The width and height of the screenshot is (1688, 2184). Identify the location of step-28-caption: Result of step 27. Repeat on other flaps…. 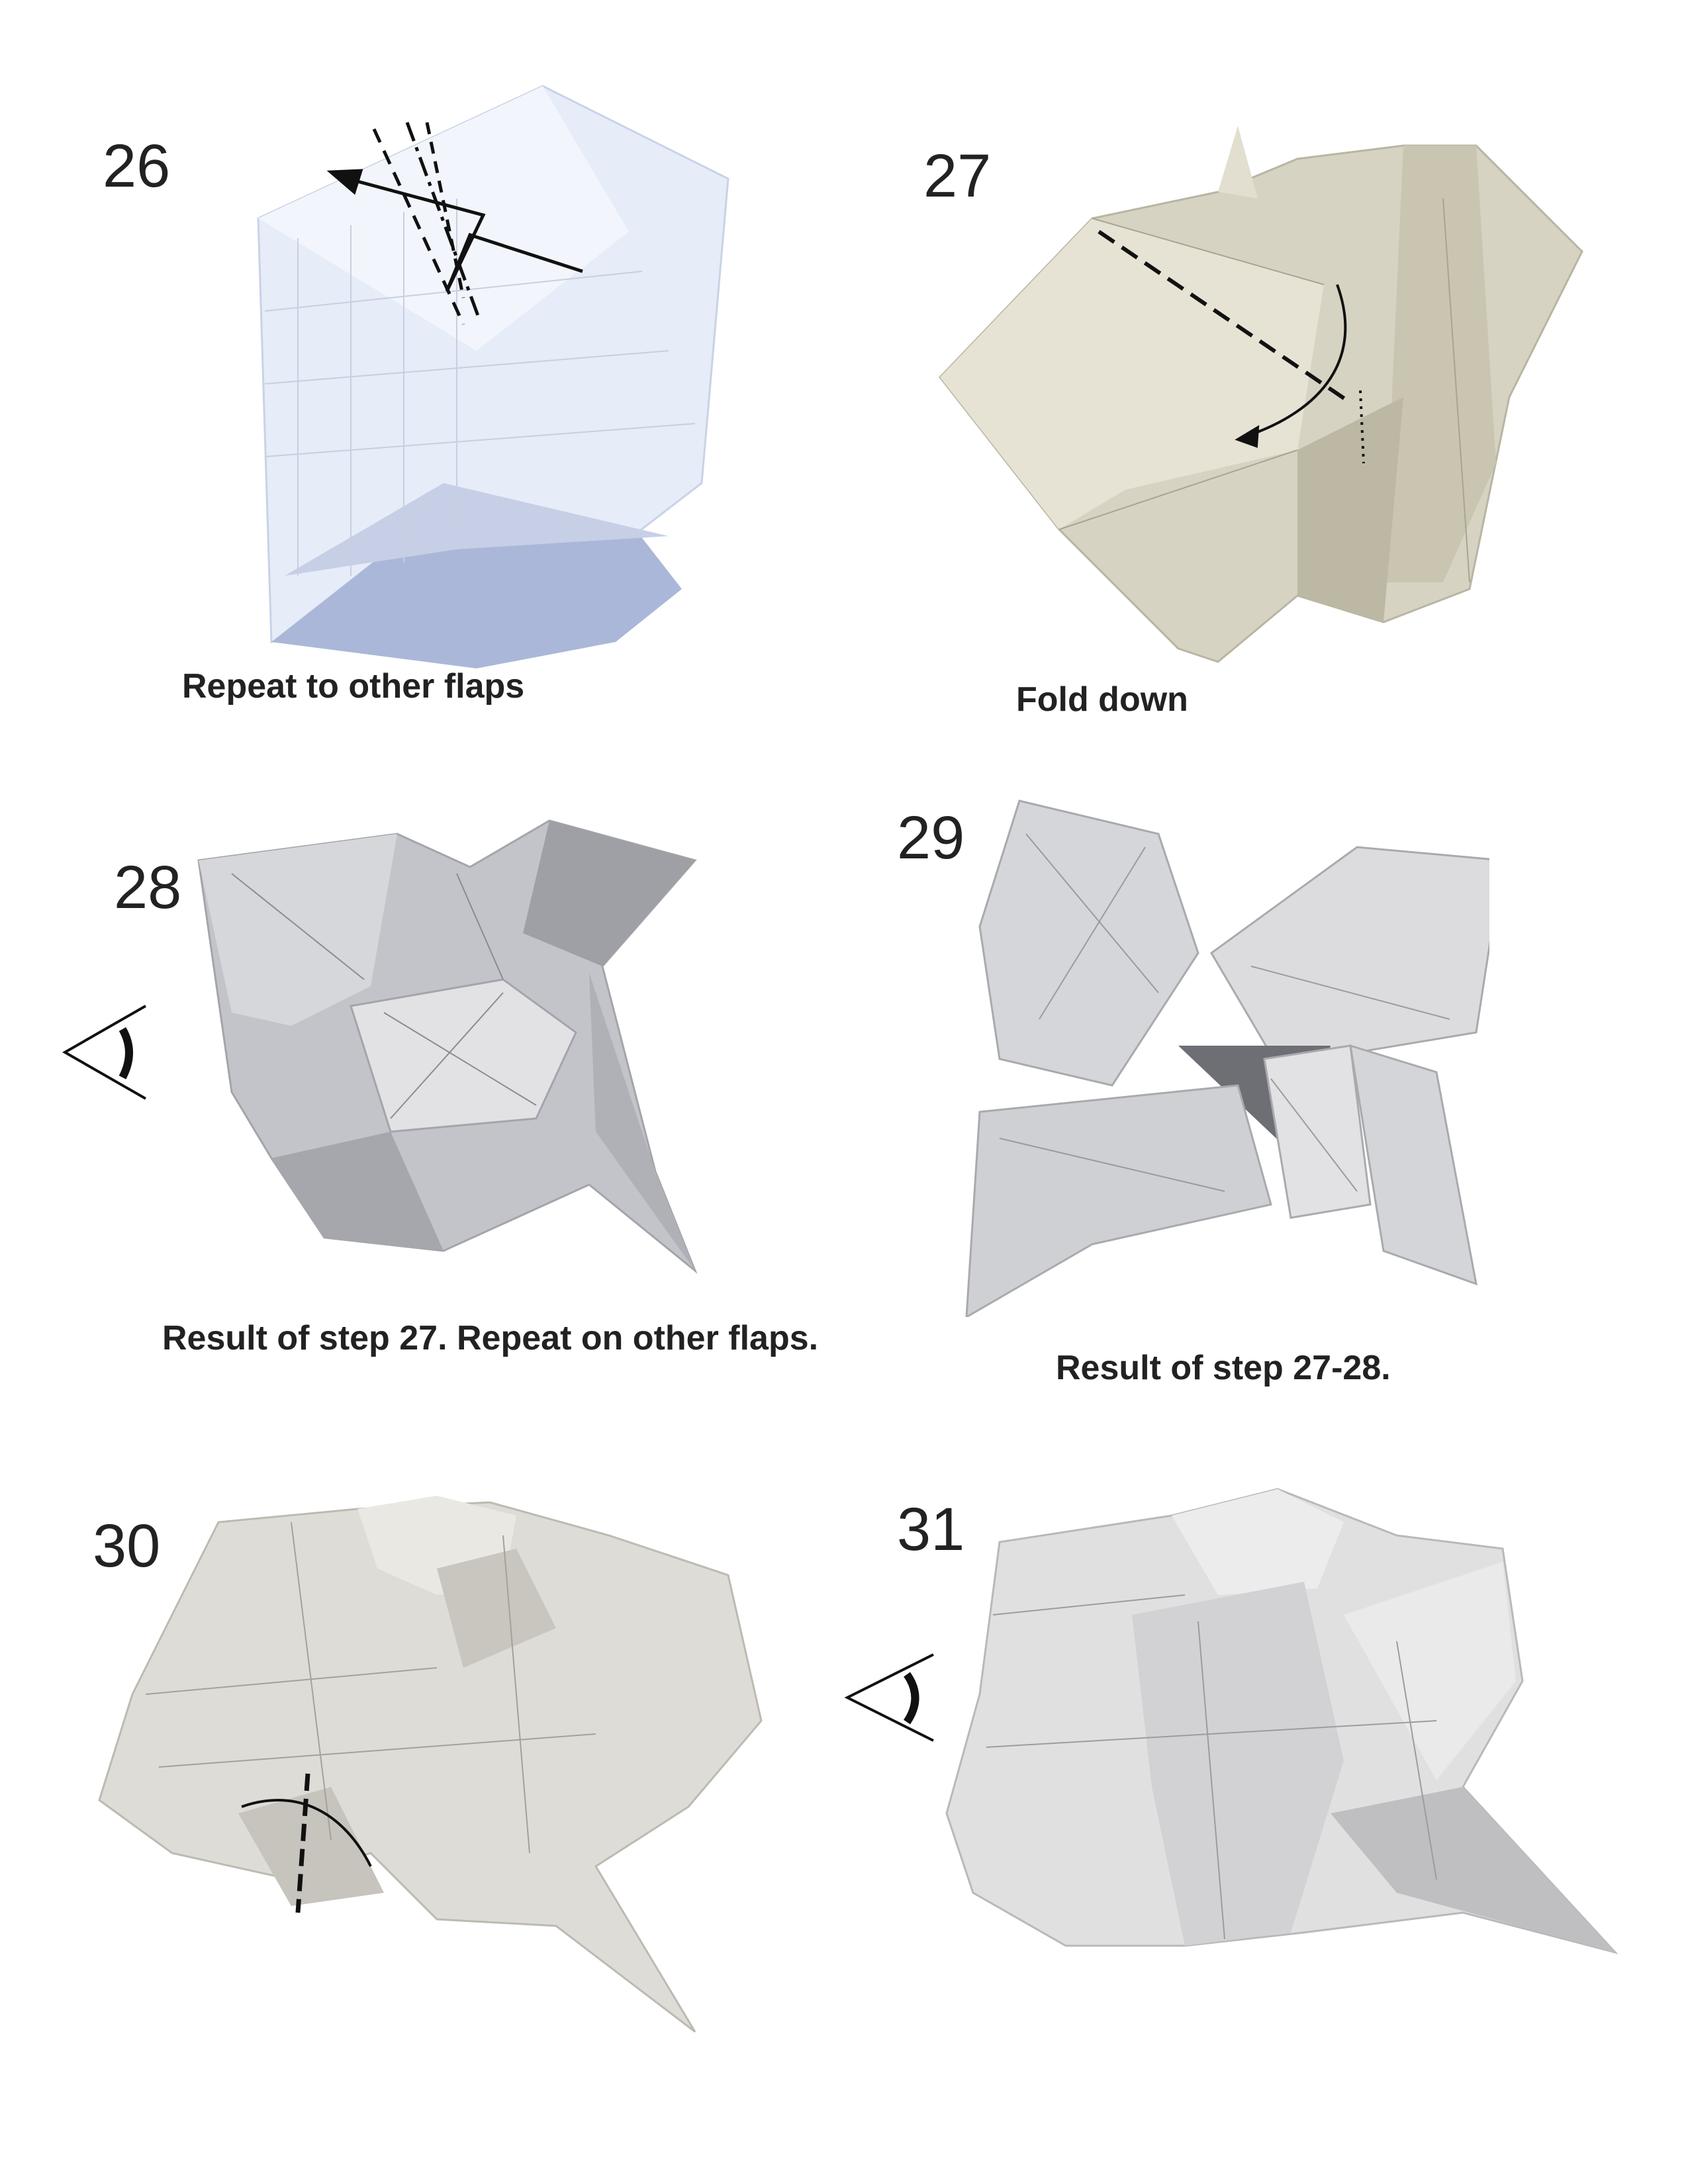
(490, 1338).